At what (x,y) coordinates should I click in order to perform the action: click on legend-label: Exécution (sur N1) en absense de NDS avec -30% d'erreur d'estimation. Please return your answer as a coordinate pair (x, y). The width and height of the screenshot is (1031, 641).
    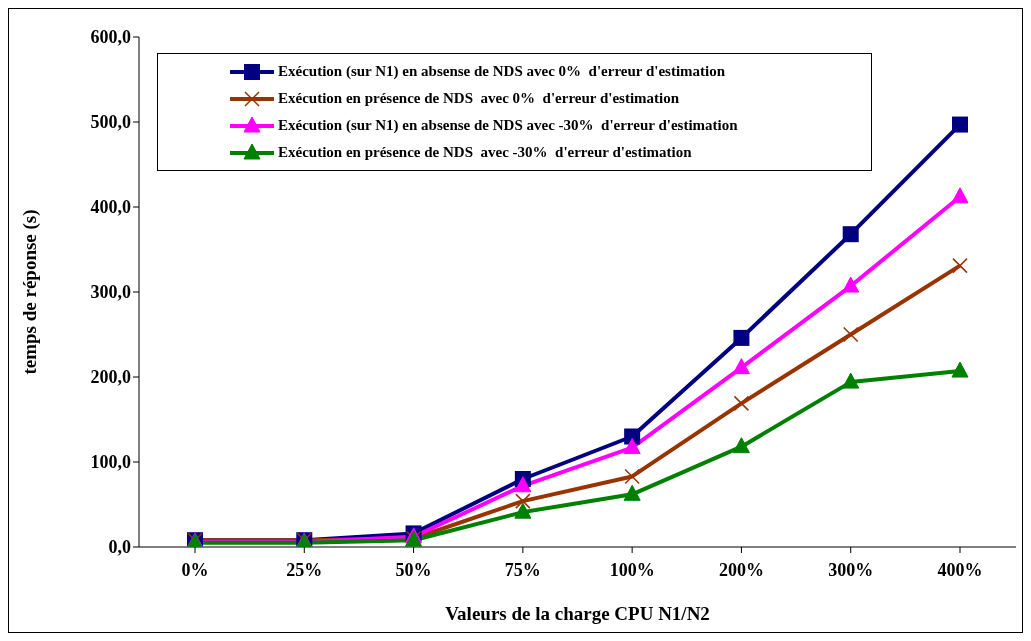
    Looking at the image, I should click on (508, 125).